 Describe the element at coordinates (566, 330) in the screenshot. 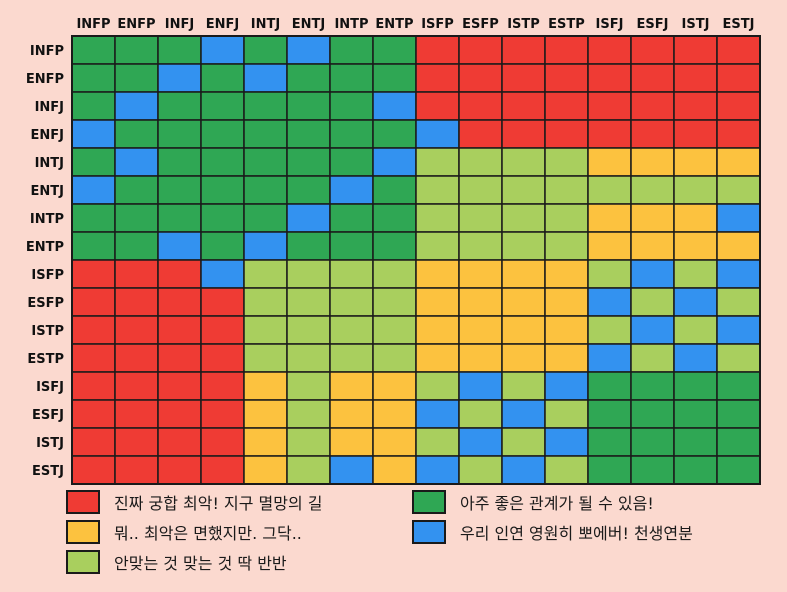

I see `cell-istp-estp` at that location.